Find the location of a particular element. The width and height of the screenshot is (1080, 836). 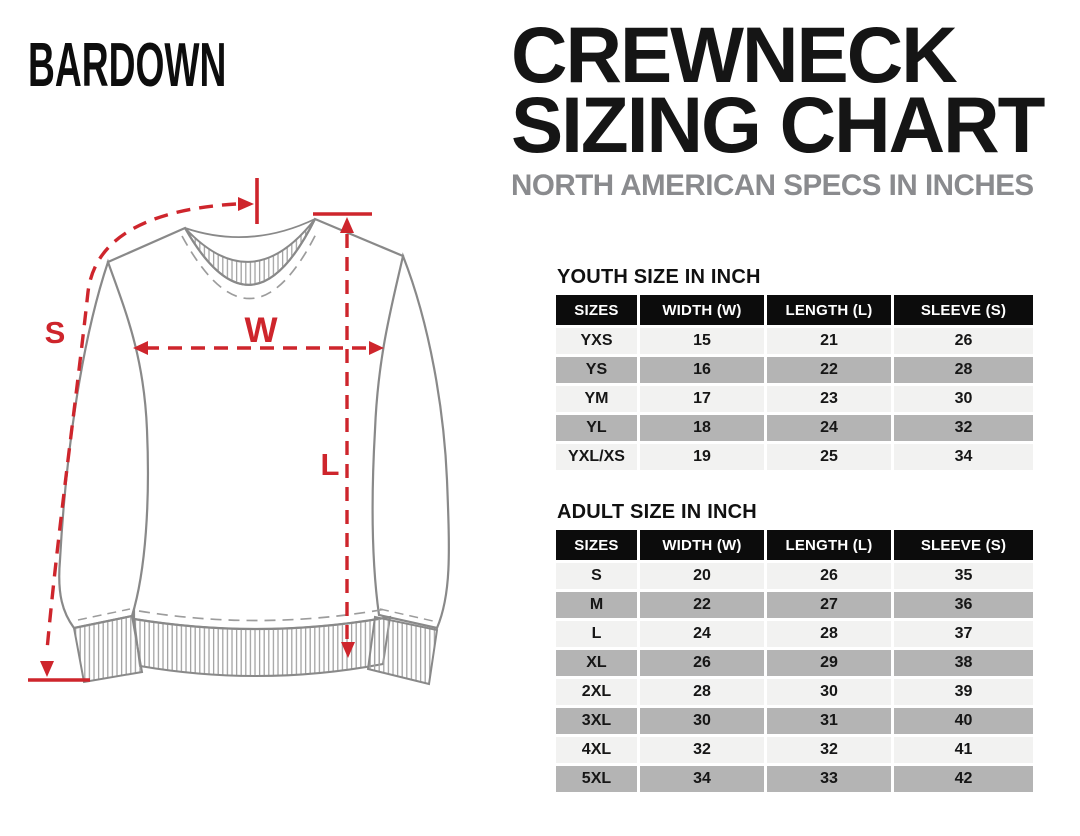

size-cell: 5XL is located at coordinates (596, 779).